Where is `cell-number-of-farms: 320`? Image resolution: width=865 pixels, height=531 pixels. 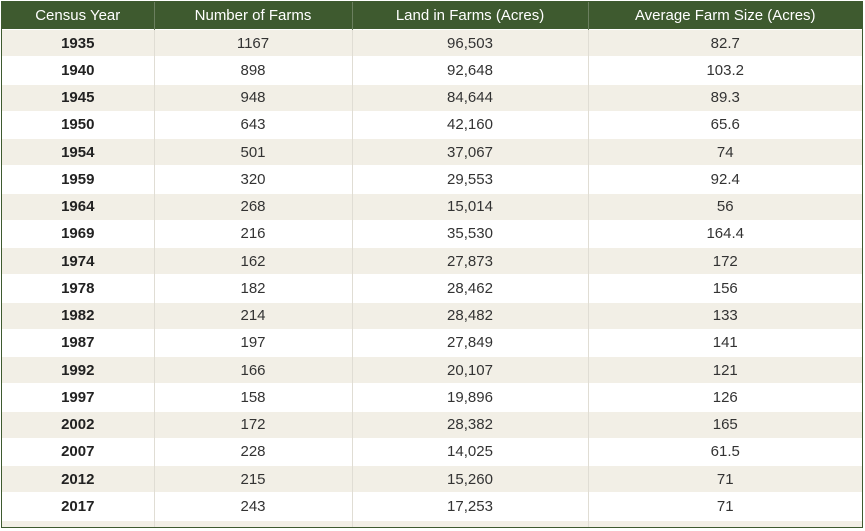
cell-number-of-farms: 320 is located at coordinates (253, 179).